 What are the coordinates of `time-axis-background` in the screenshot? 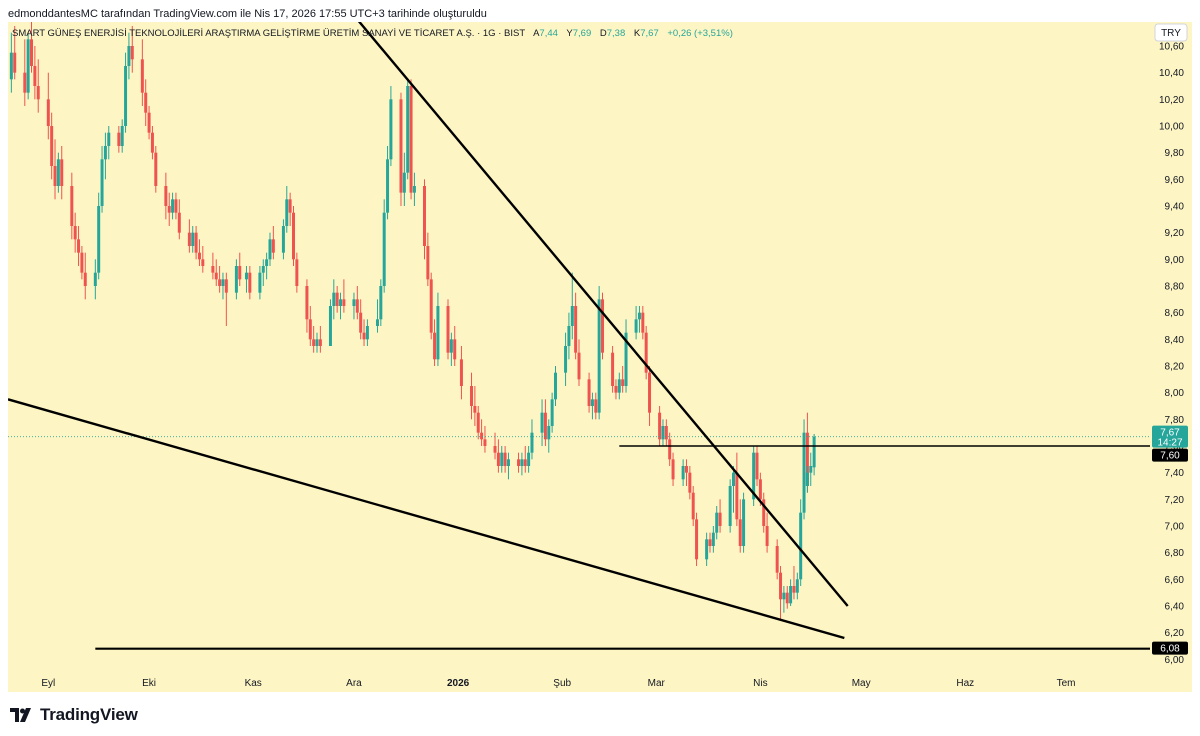 It's located at (600, 679).